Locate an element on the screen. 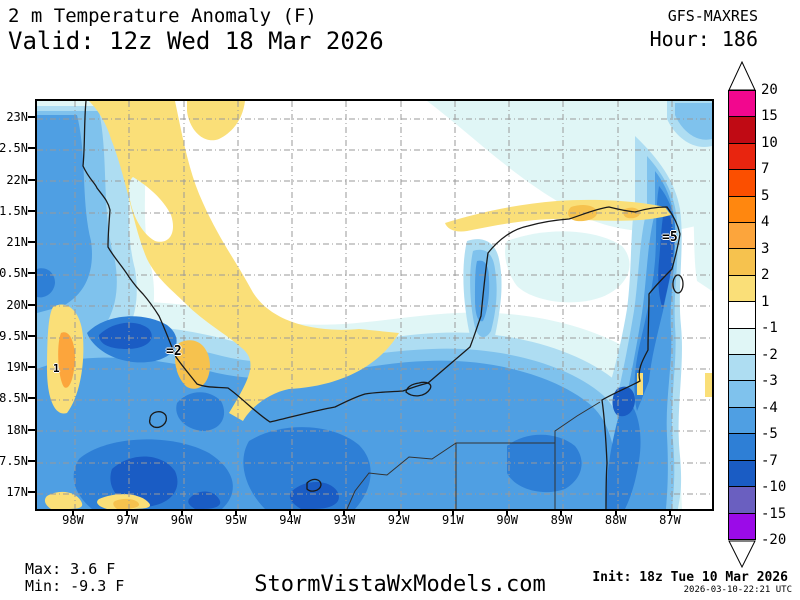 This screenshot has height=600, width=800. anomaly-extremum-marker: =5 is located at coordinates (670, 237).